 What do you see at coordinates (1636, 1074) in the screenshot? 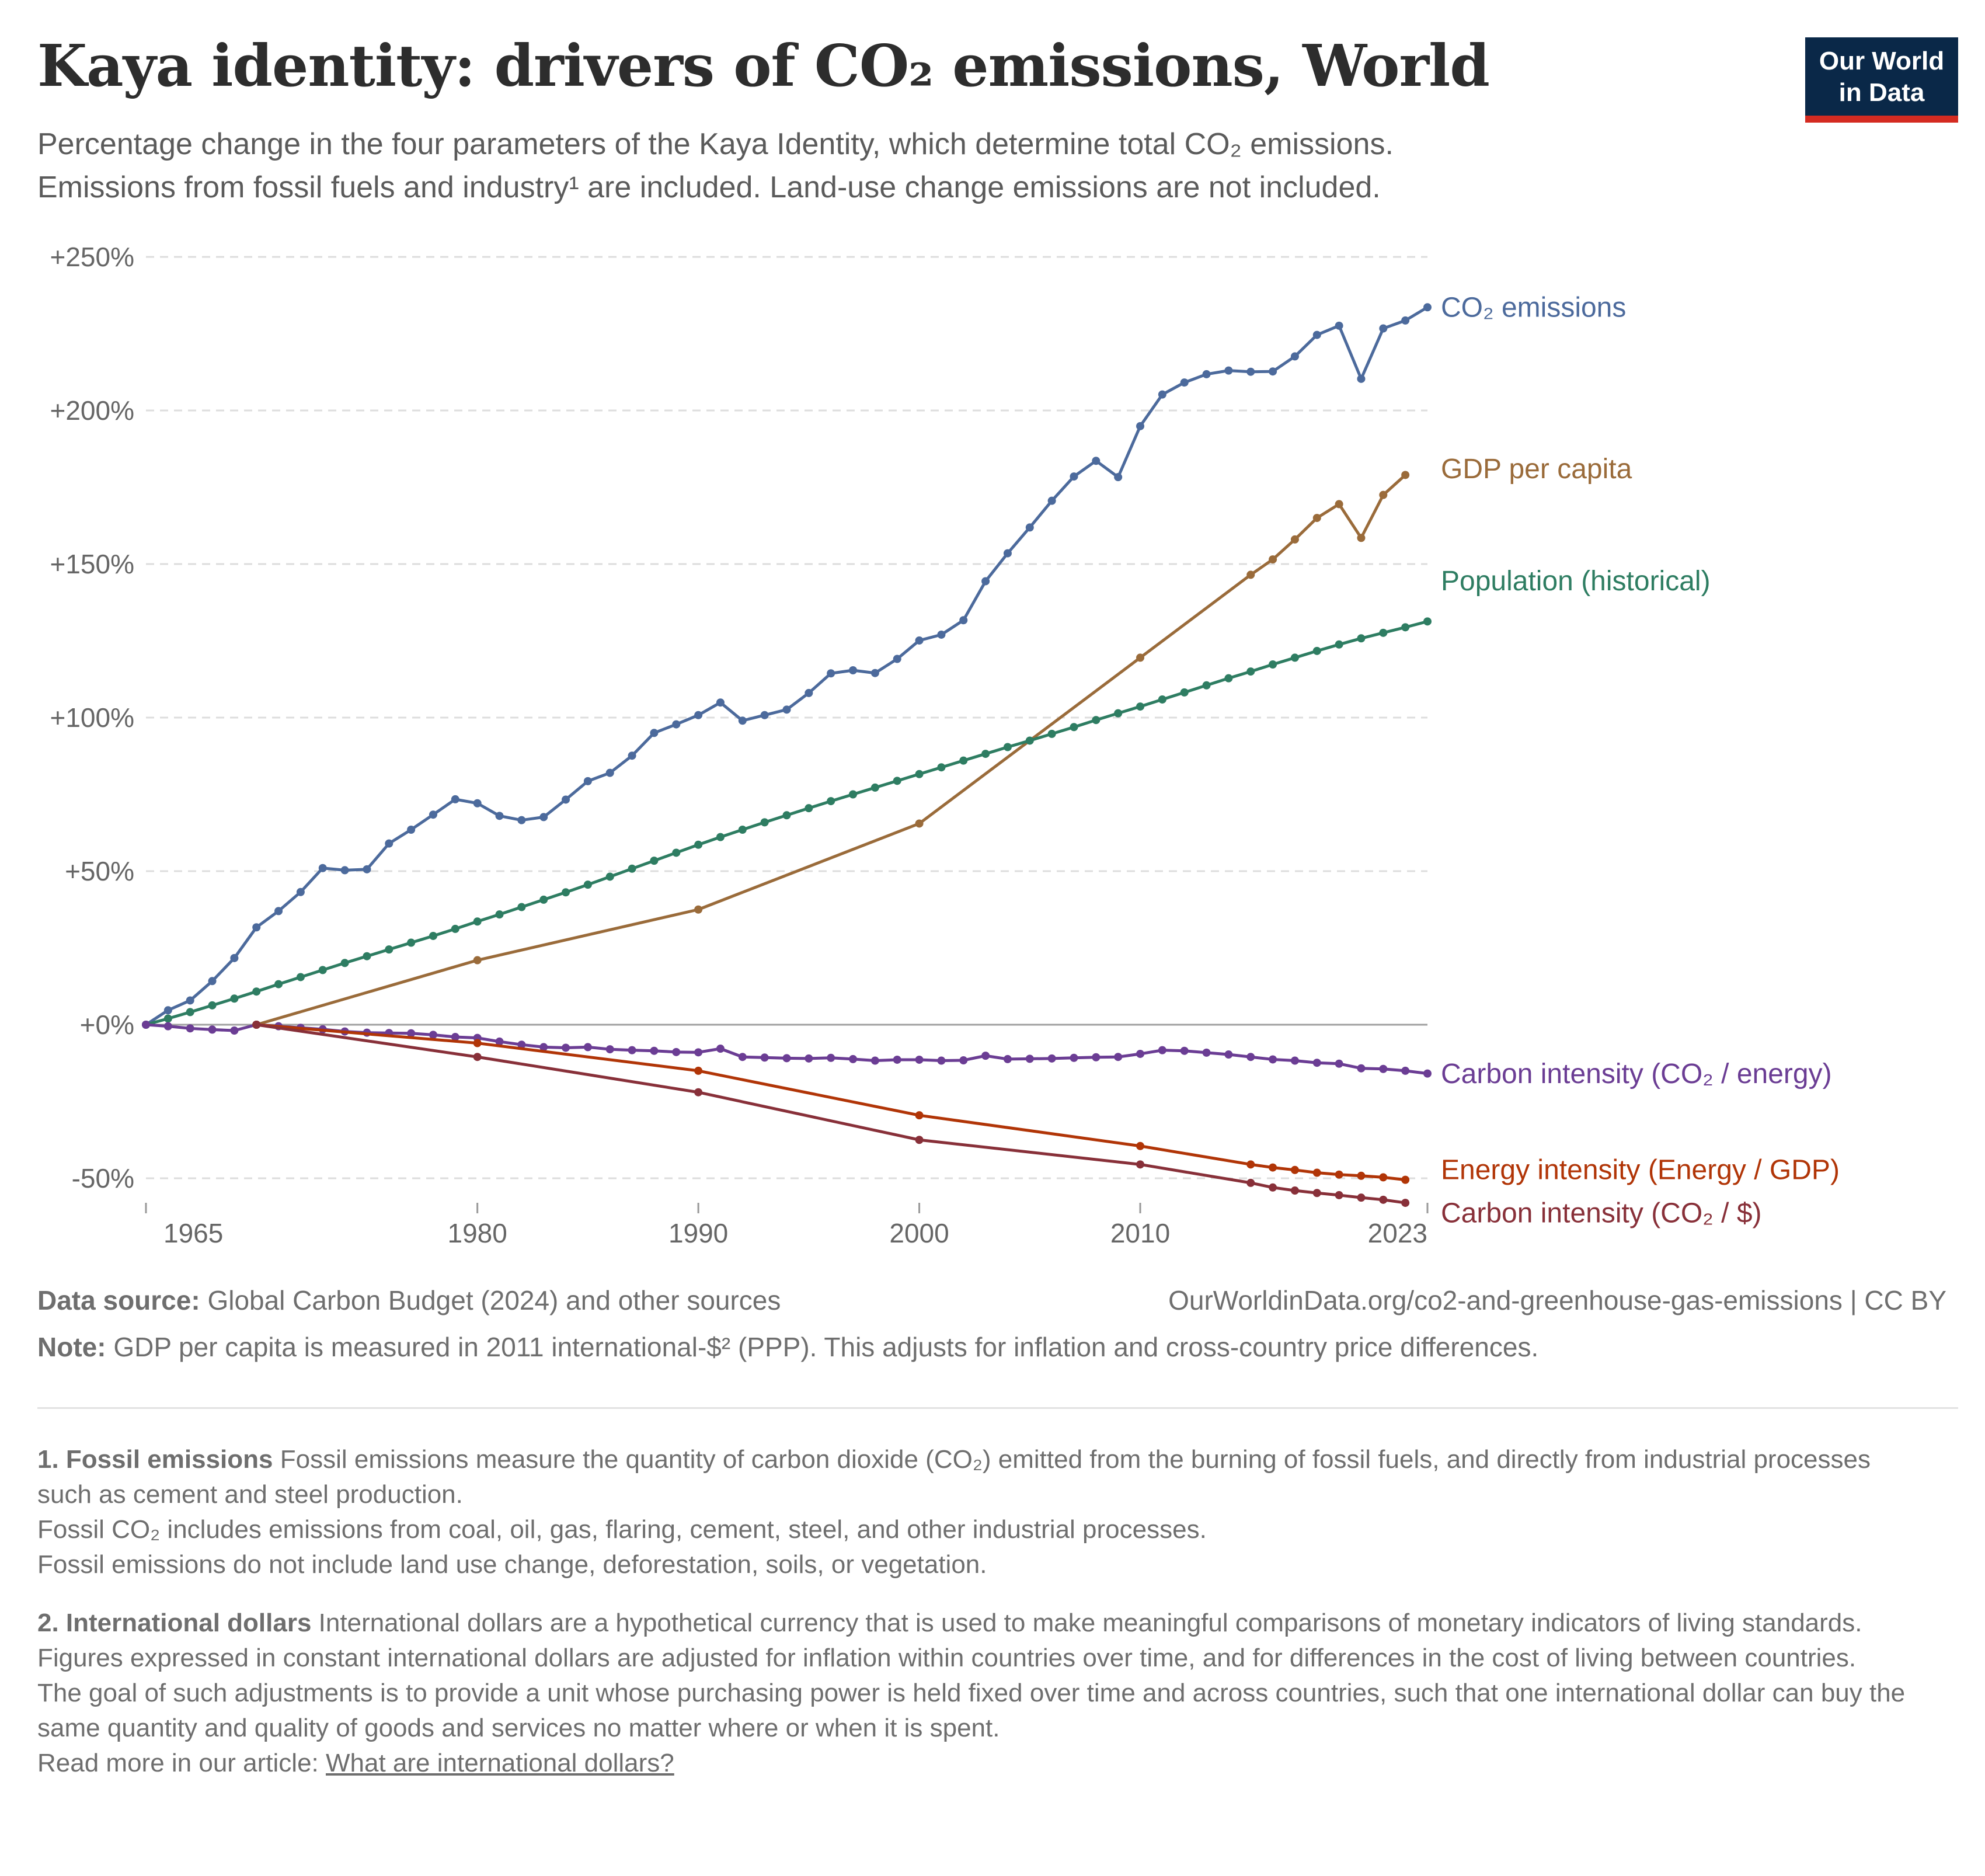
I see `series-label-carbon-intensity-co-energy: Carbon intensity (CO₂ / energy)` at bounding box center [1636, 1074].